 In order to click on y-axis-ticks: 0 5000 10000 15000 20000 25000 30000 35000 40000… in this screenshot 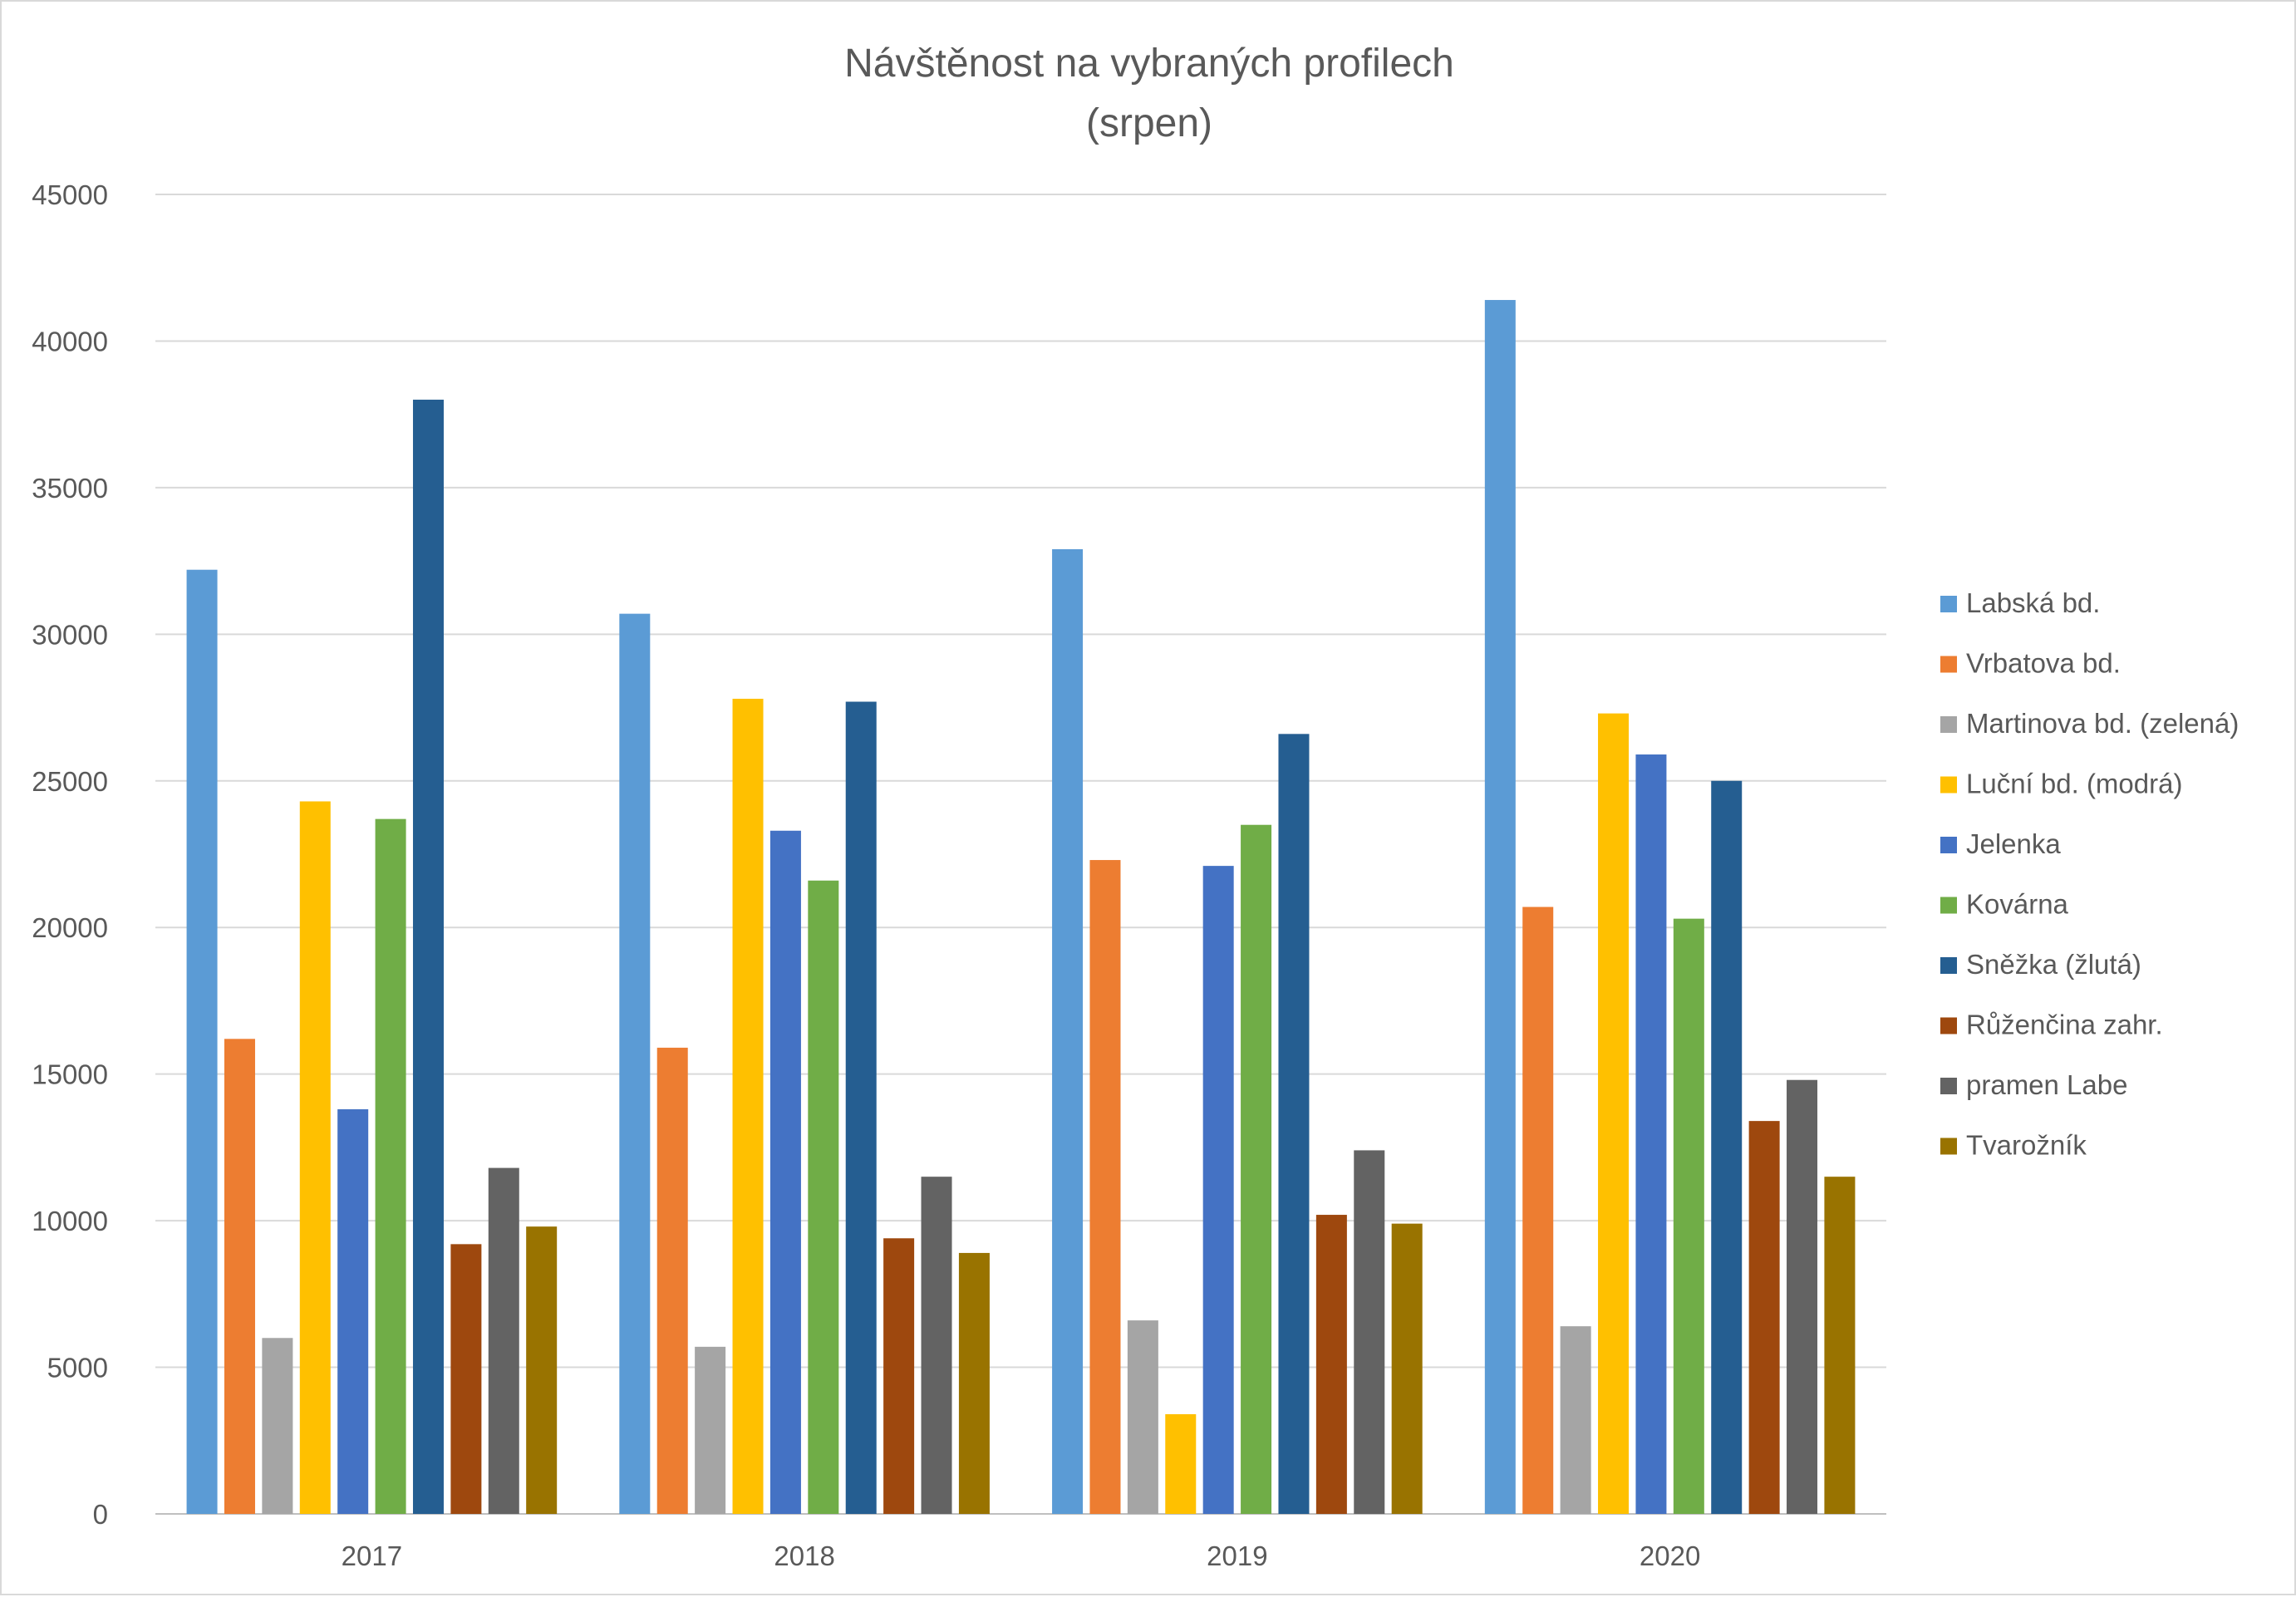, I will do `click(70, 854)`.